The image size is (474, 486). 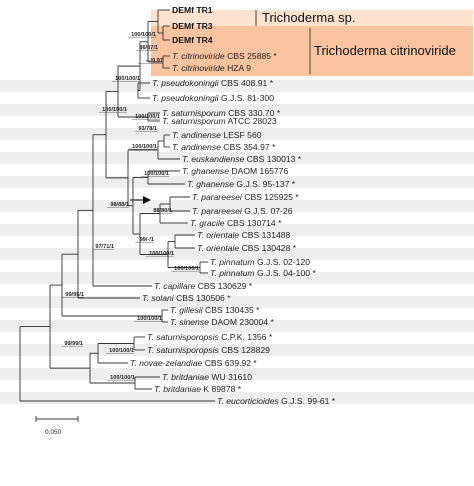 What do you see at coordinates (192, 40) in the screenshot?
I see `taxon-label: DEMf TR4` at bounding box center [192, 40].